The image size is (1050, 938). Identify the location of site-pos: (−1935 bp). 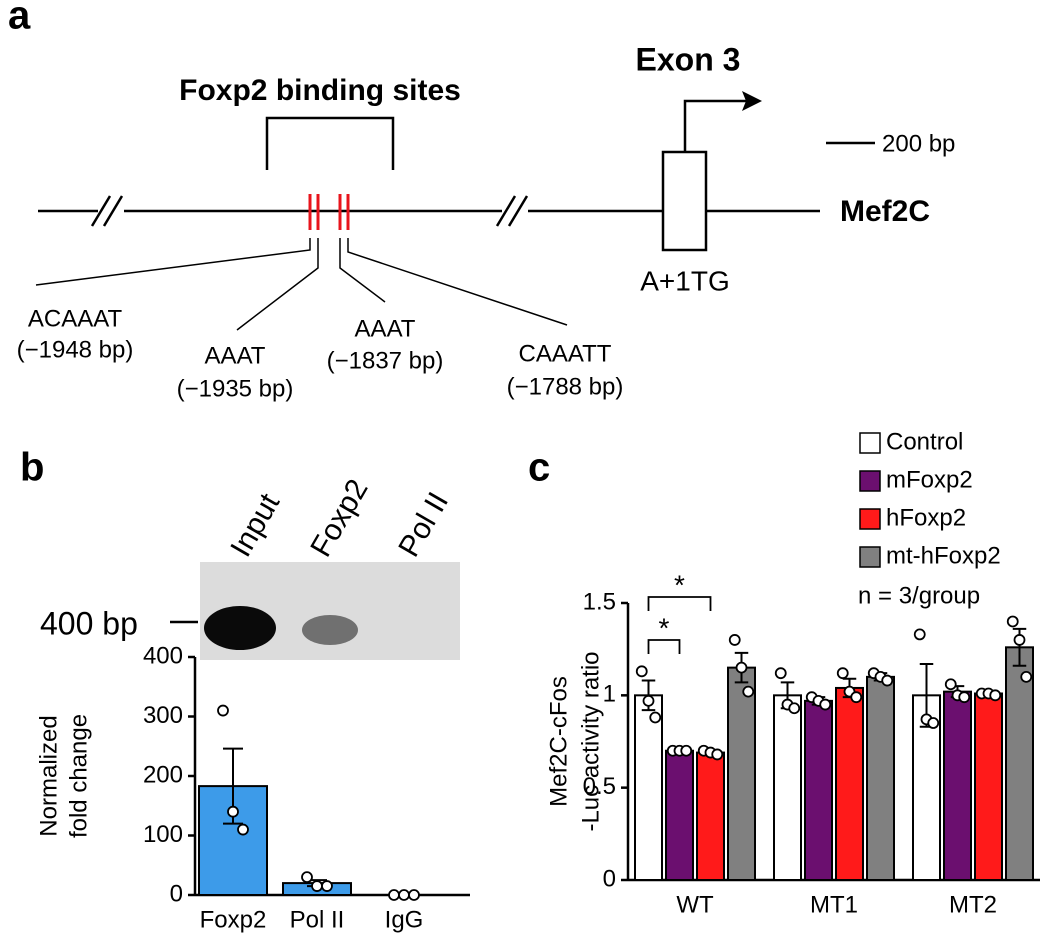
(235, 388).